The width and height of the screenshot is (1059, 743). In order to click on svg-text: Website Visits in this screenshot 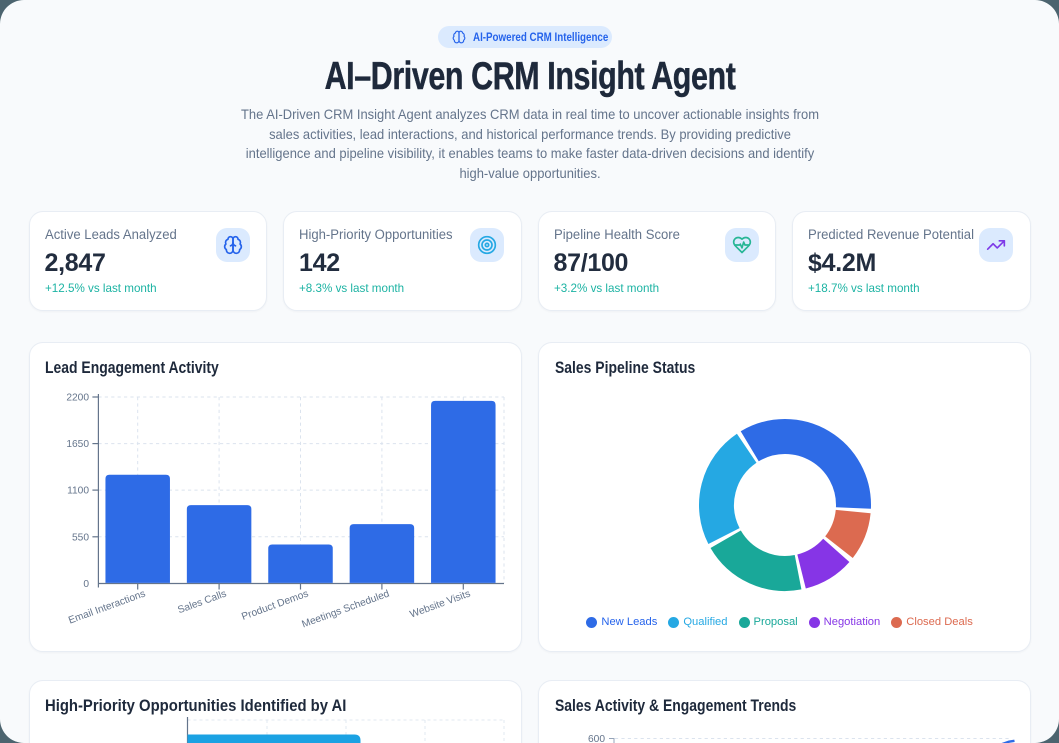, I will do `click(440, 604)`.